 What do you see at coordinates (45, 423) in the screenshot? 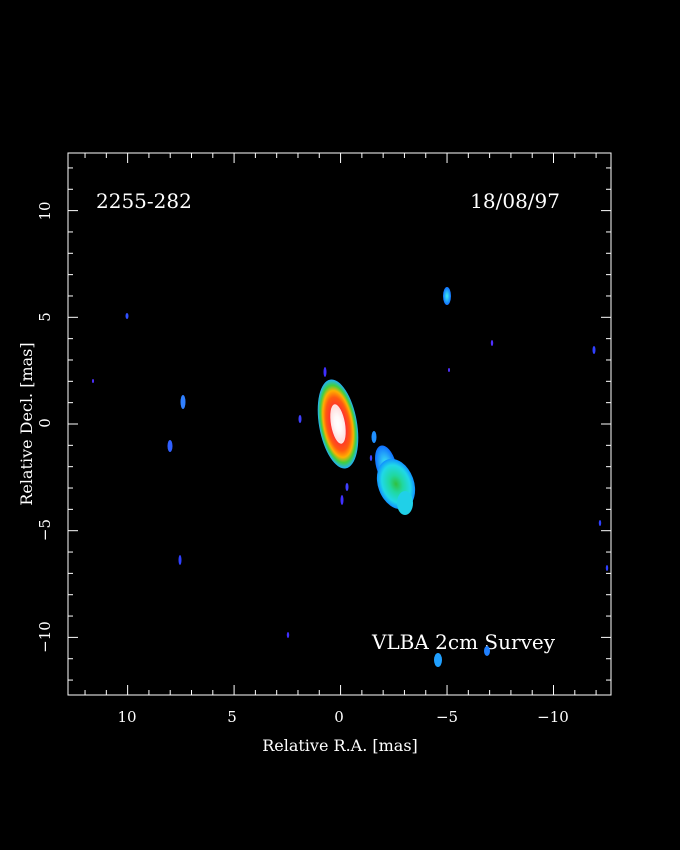
I see `y-tick-label: 0` at bounding box center [45, 423].